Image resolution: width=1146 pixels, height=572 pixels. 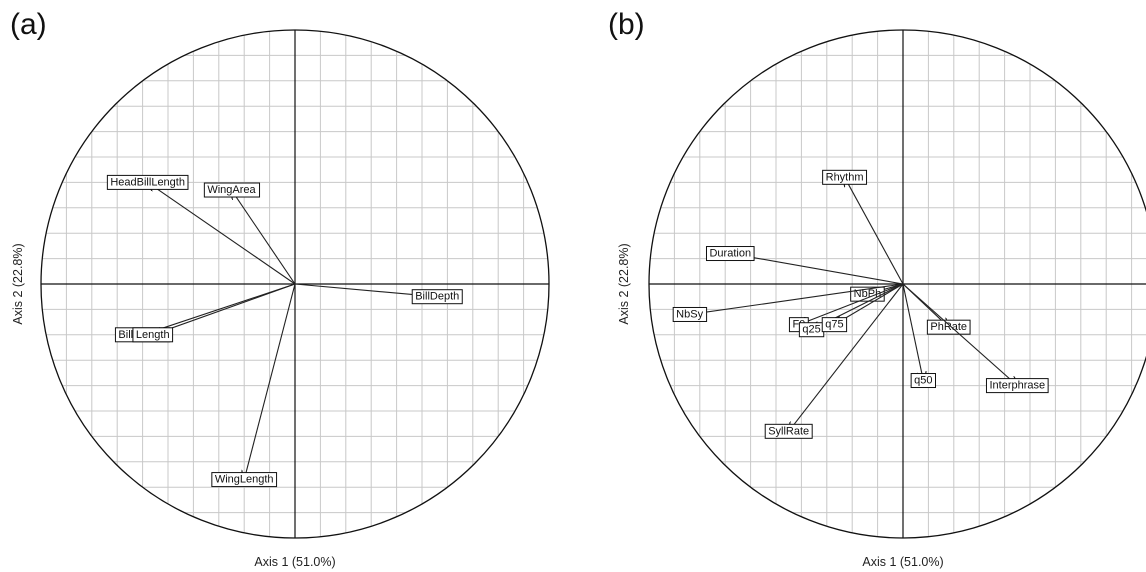 What do you see at coordinates (626, 24) in the screenshot?
I see `panel-letter-b: (b)` at bounding box center [626, 24].